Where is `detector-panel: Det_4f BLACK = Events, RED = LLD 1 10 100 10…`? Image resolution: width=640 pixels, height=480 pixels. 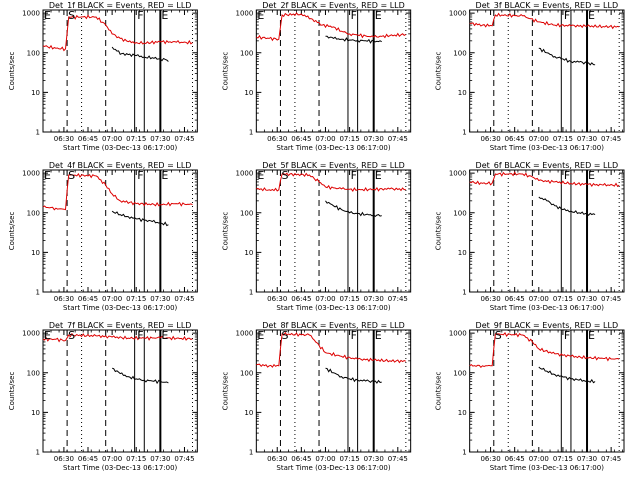 detector-panel: Det_4f BLACK = Events, RED = LLD 1 10 100 10… is located at coordinates (103, 236).